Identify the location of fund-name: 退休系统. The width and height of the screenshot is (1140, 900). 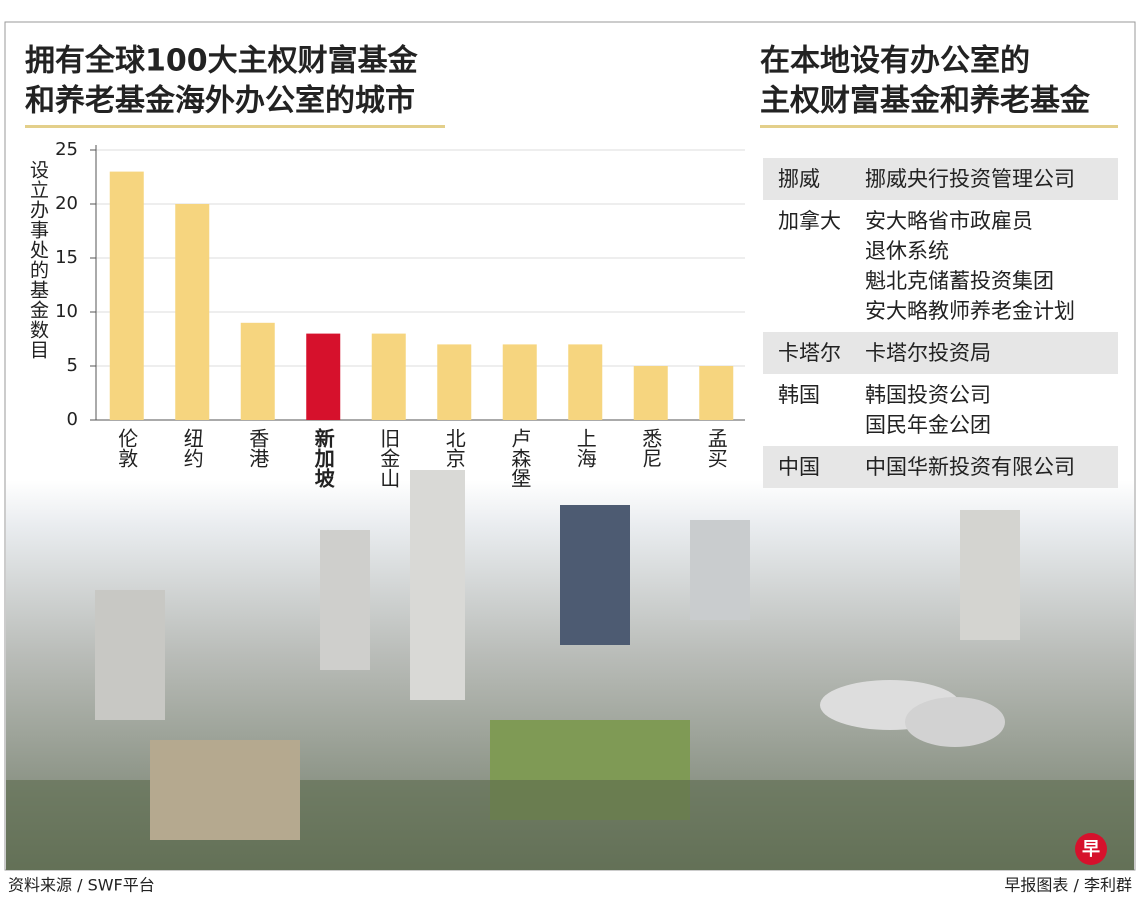
(907, 251).